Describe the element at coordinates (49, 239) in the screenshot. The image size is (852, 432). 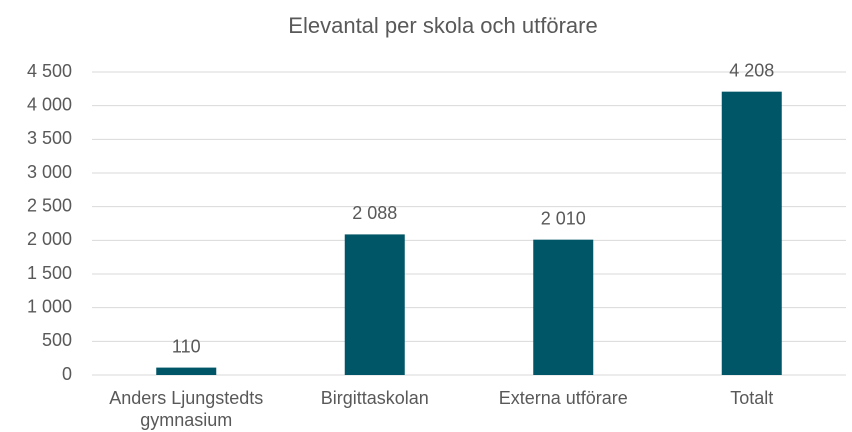
I see `y-tick-label: 2 000` at that location.